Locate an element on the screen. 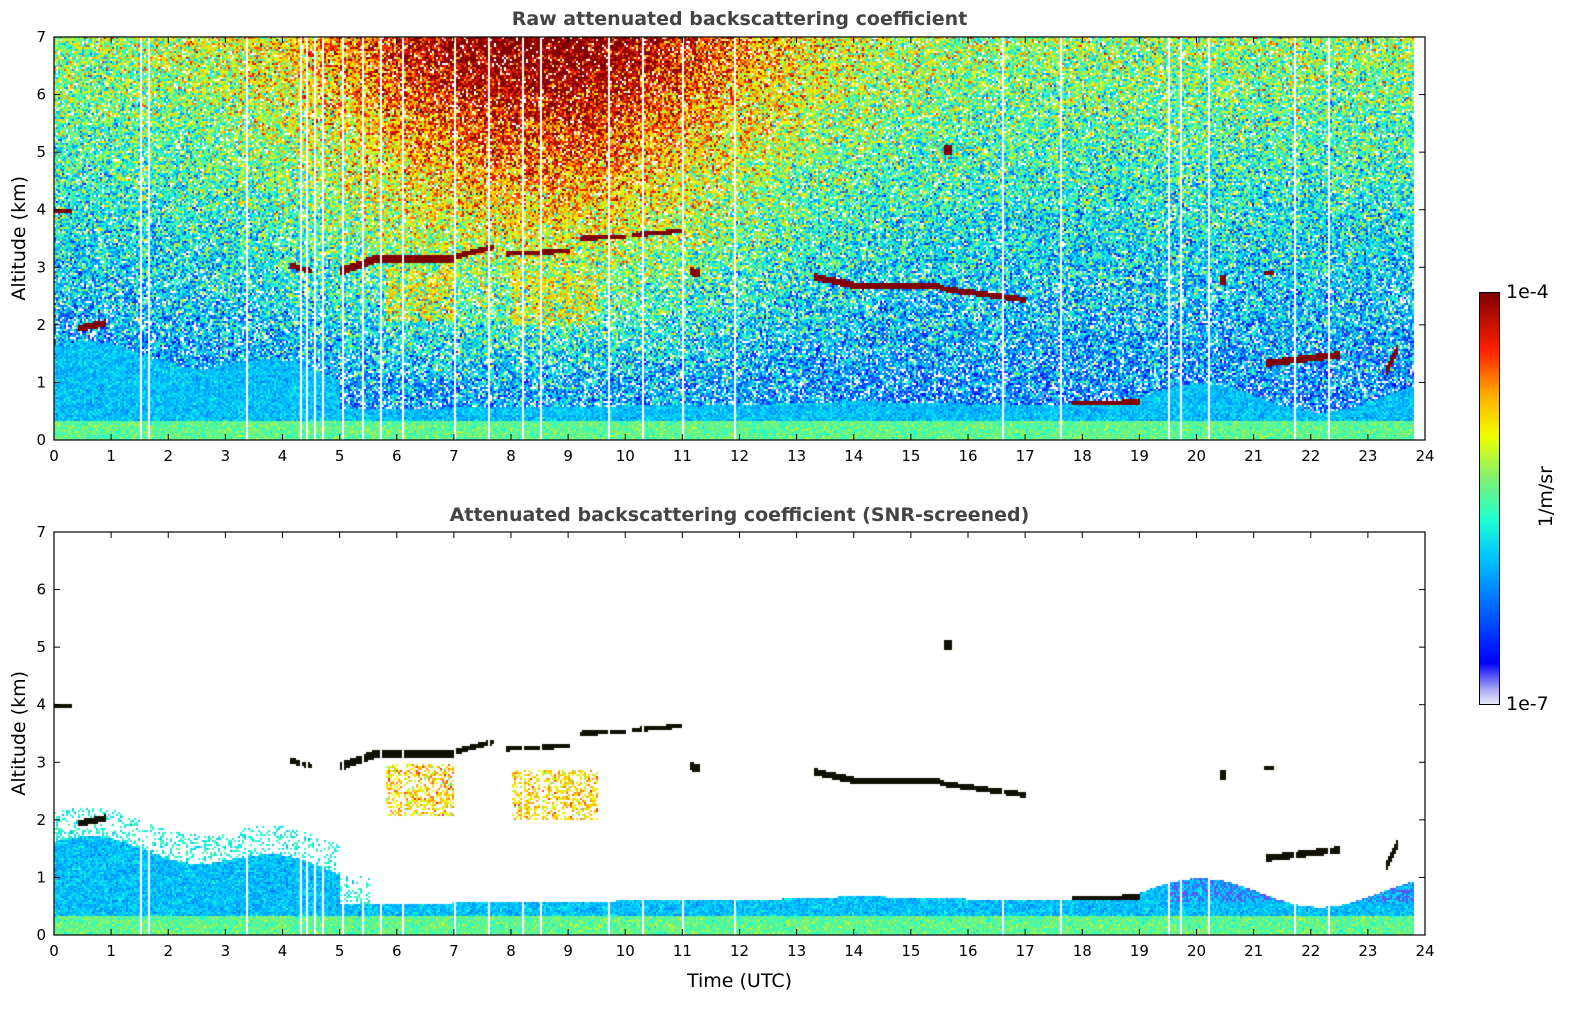 This screenshot has width=1595, height=1020. colorbar is located at coordinates (1489, 498).